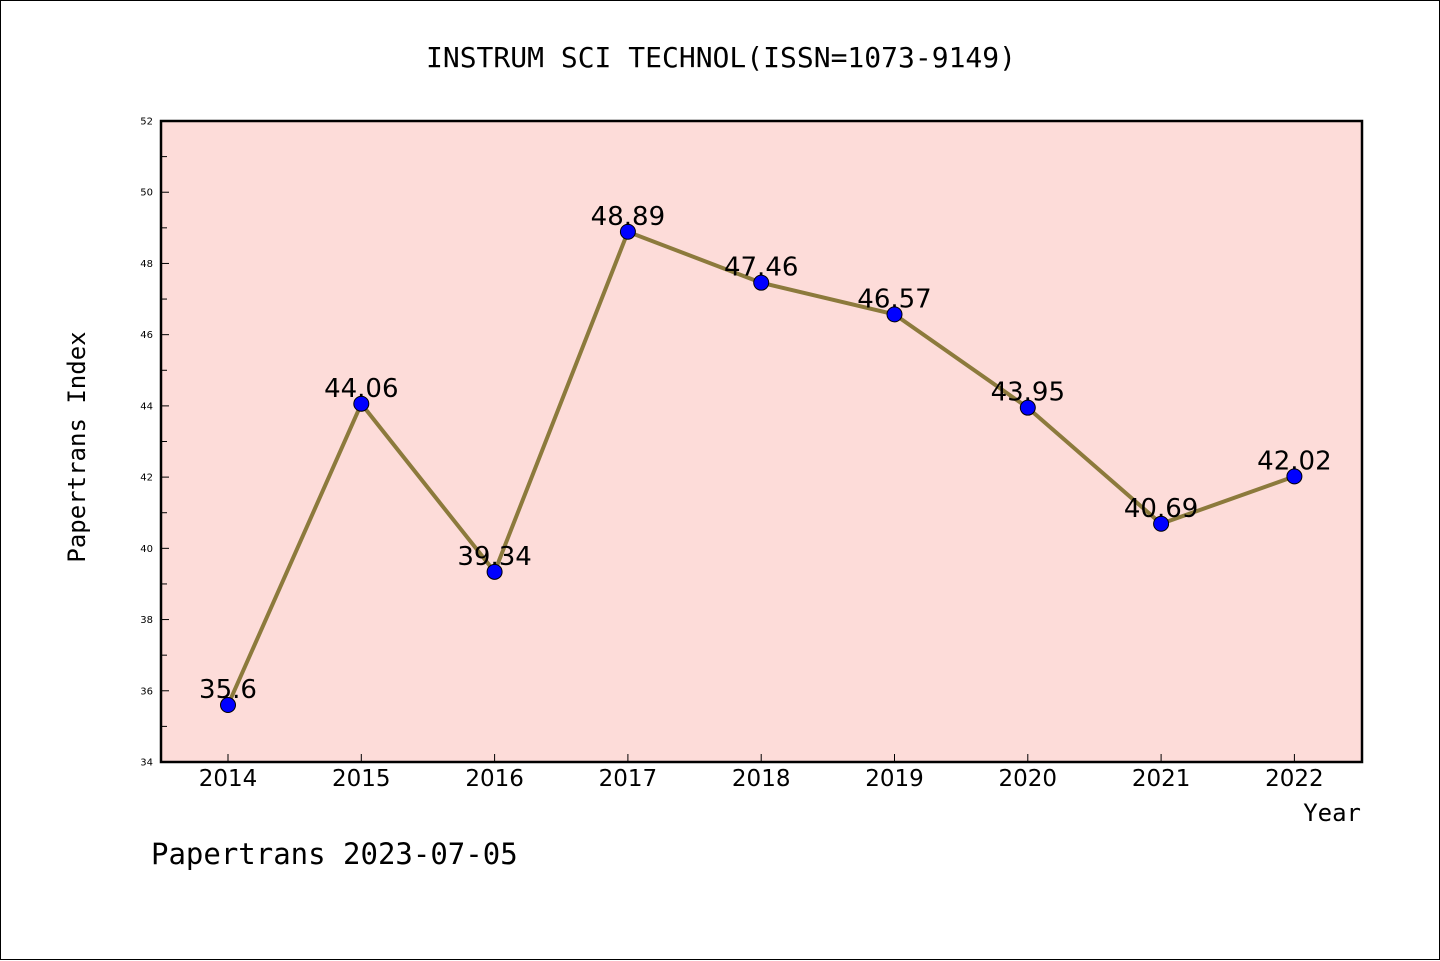 The image size is (1440, 961). I want to click on y-tick-label: 44, so click(146, 406).